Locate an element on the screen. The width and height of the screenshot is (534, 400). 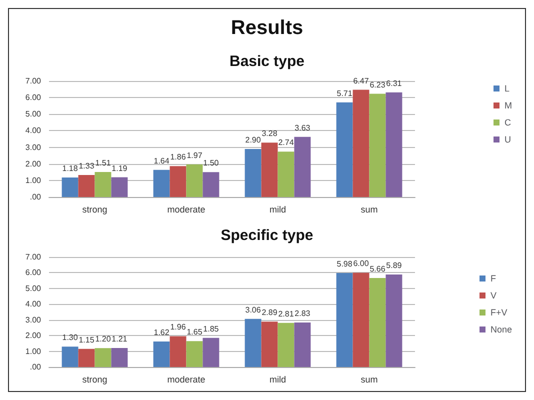
data-label: 6.47 is located at coordinates (361, 81).